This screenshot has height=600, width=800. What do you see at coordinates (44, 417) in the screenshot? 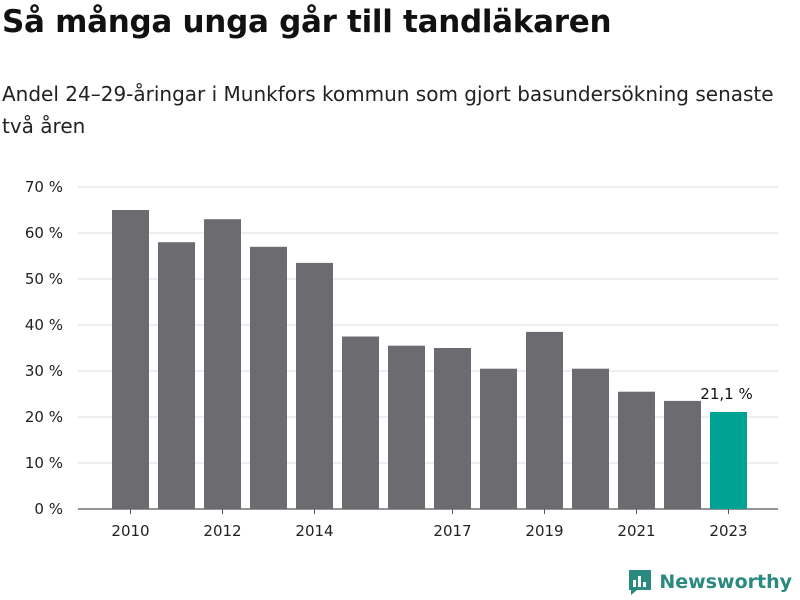
I see `y-tick-label: 20 %` at bounding box center [44, 417].